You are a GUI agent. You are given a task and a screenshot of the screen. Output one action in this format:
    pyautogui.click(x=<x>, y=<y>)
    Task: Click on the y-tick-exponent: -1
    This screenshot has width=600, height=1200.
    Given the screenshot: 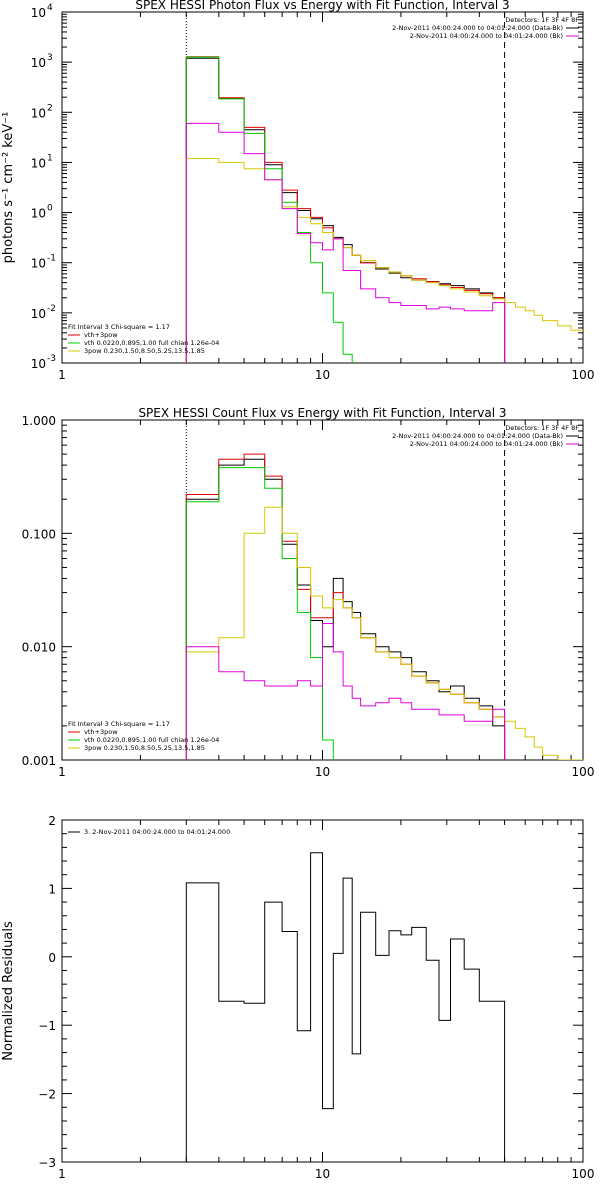 What is the action you would take?
    pyautogui.click(x=51, y=259)
    